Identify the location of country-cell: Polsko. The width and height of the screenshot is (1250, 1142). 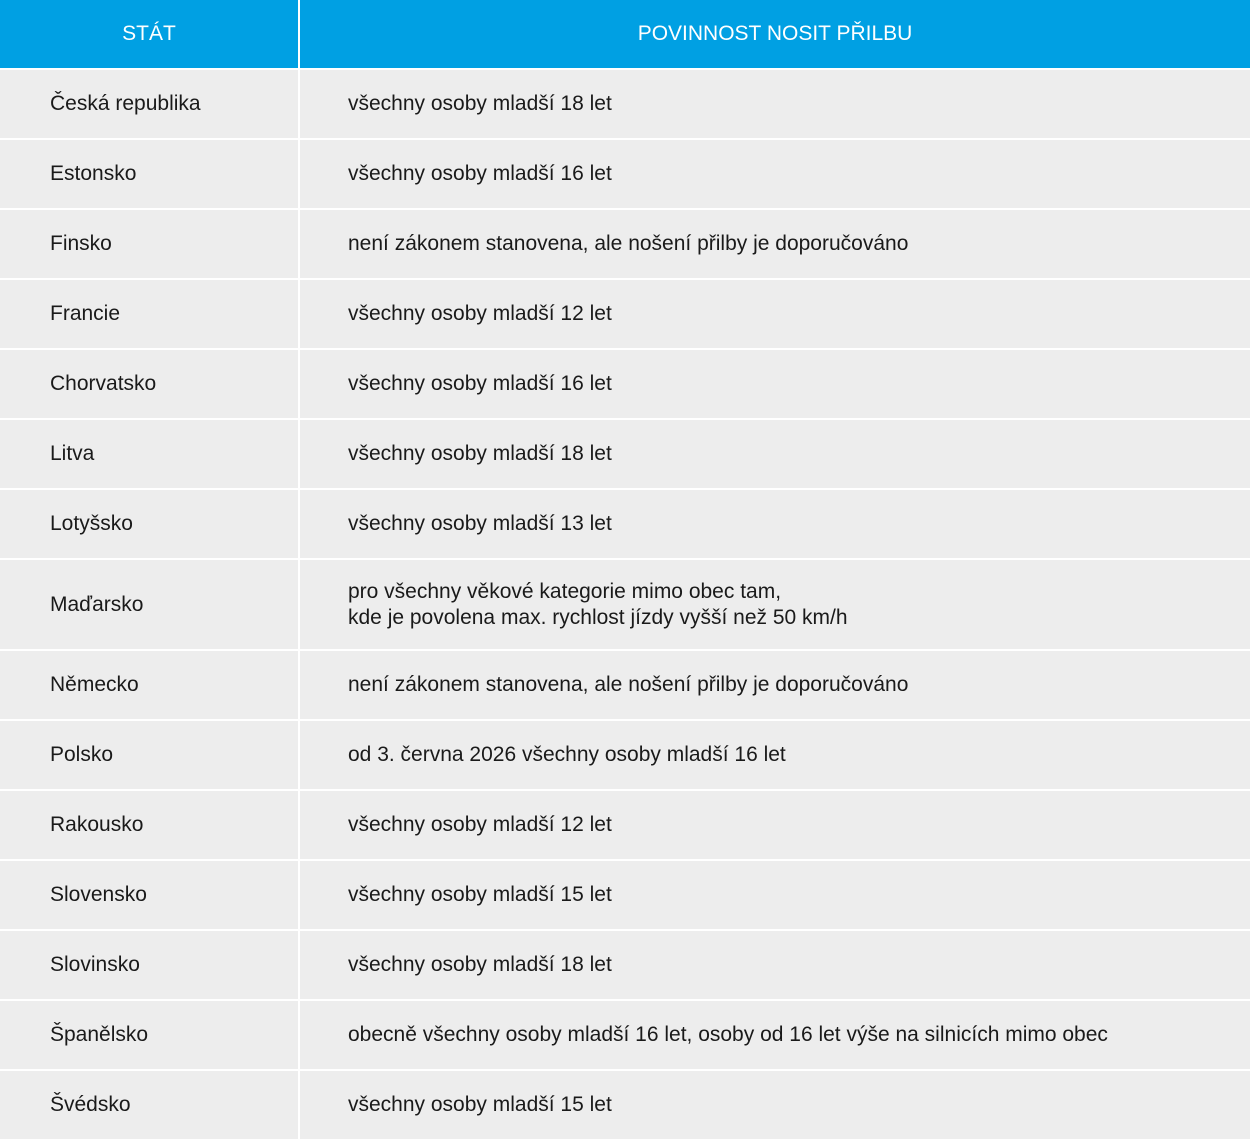
(150, 755).